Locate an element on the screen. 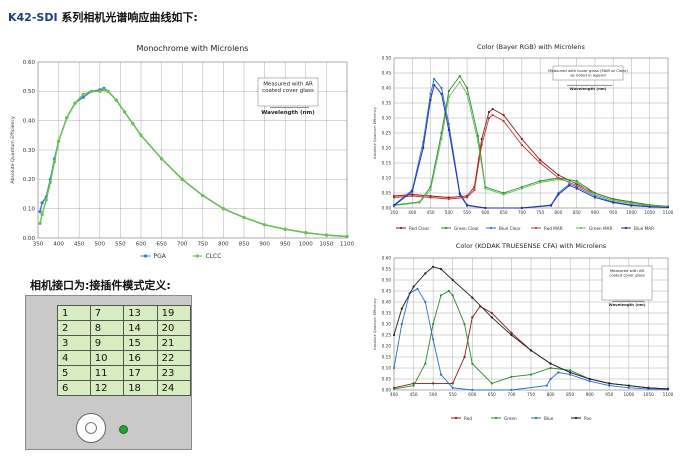  x-tick-label: 1000 is located at coordinates (306, 245).